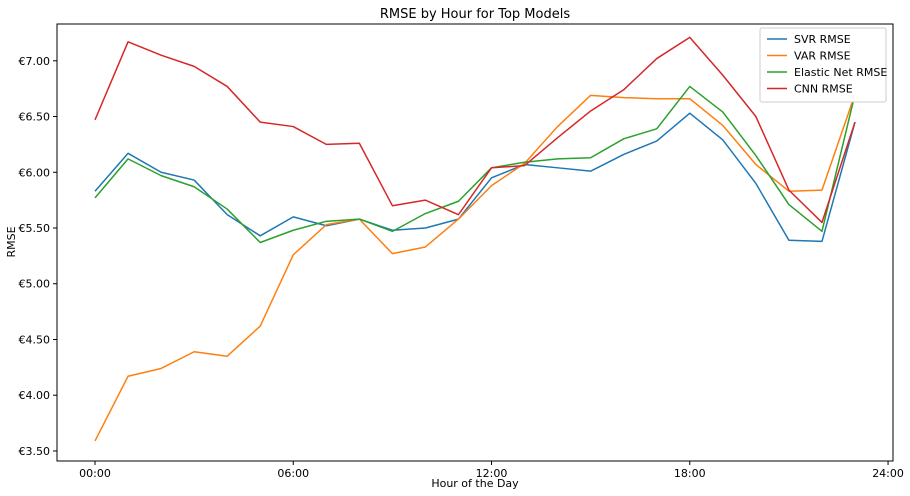 This screenshot has width=910, height=496. I want to click on legend-box, so click(823, 65).